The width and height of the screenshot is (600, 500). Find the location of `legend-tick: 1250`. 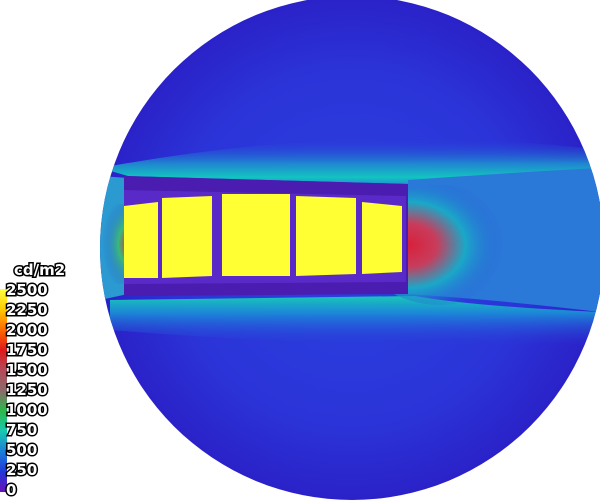

legend-tick: 1250 is located at coordinates (27, 390).